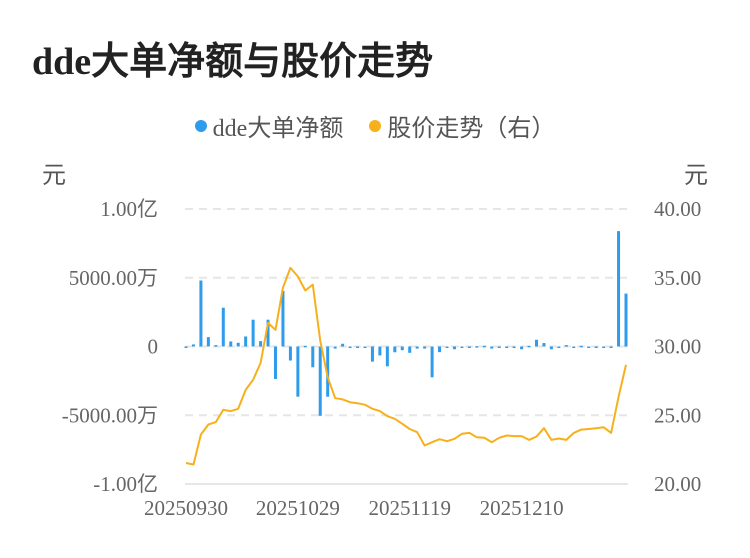 The height and width of the screenshot is (558, 750). What do you see at coordinates (677, 347) in the screenshot?
I see `right-tick-label: 30.00` at bounding box center [677, 347].